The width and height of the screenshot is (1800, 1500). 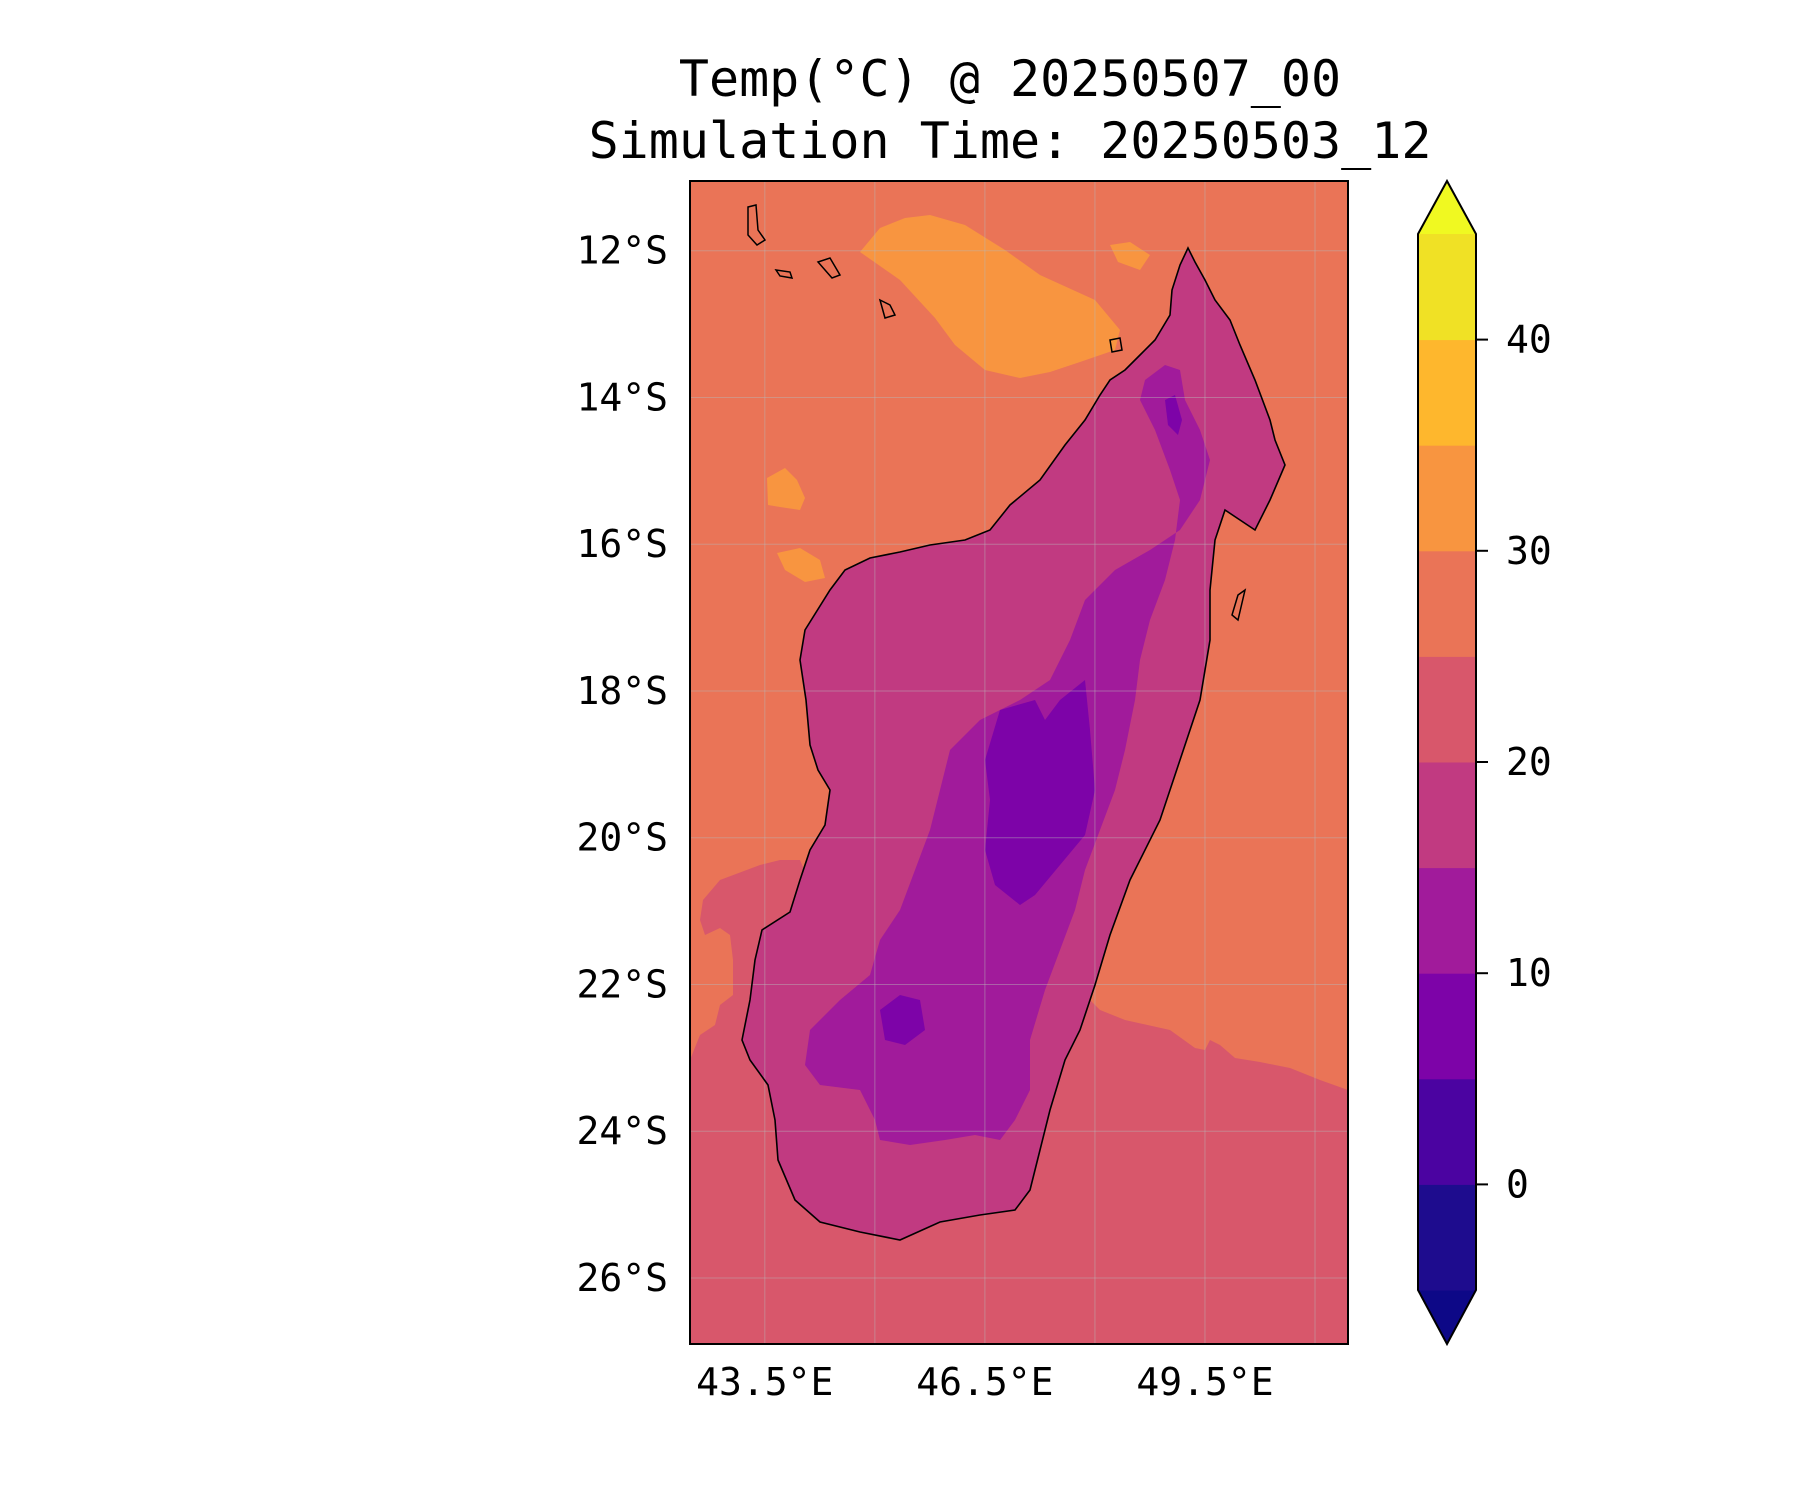 I want to click on island-mayotte, so click(x=887, y=308).